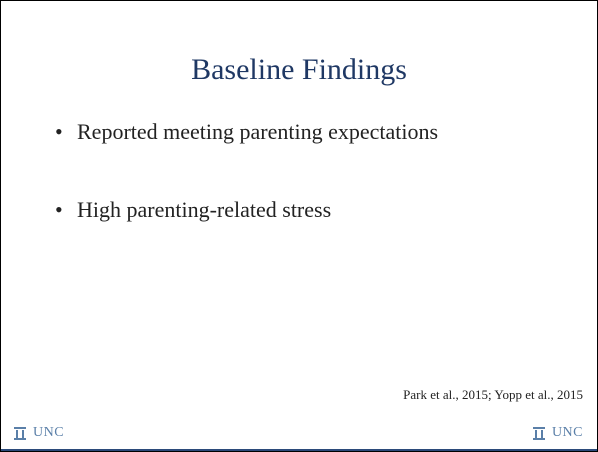 This screenshot has width=598, height=452. What do you see at coordinates (258, 131) in the screenshot?
I see `bullet-text: Reported meeting parenting expectations` at bounding box center [258, 131].